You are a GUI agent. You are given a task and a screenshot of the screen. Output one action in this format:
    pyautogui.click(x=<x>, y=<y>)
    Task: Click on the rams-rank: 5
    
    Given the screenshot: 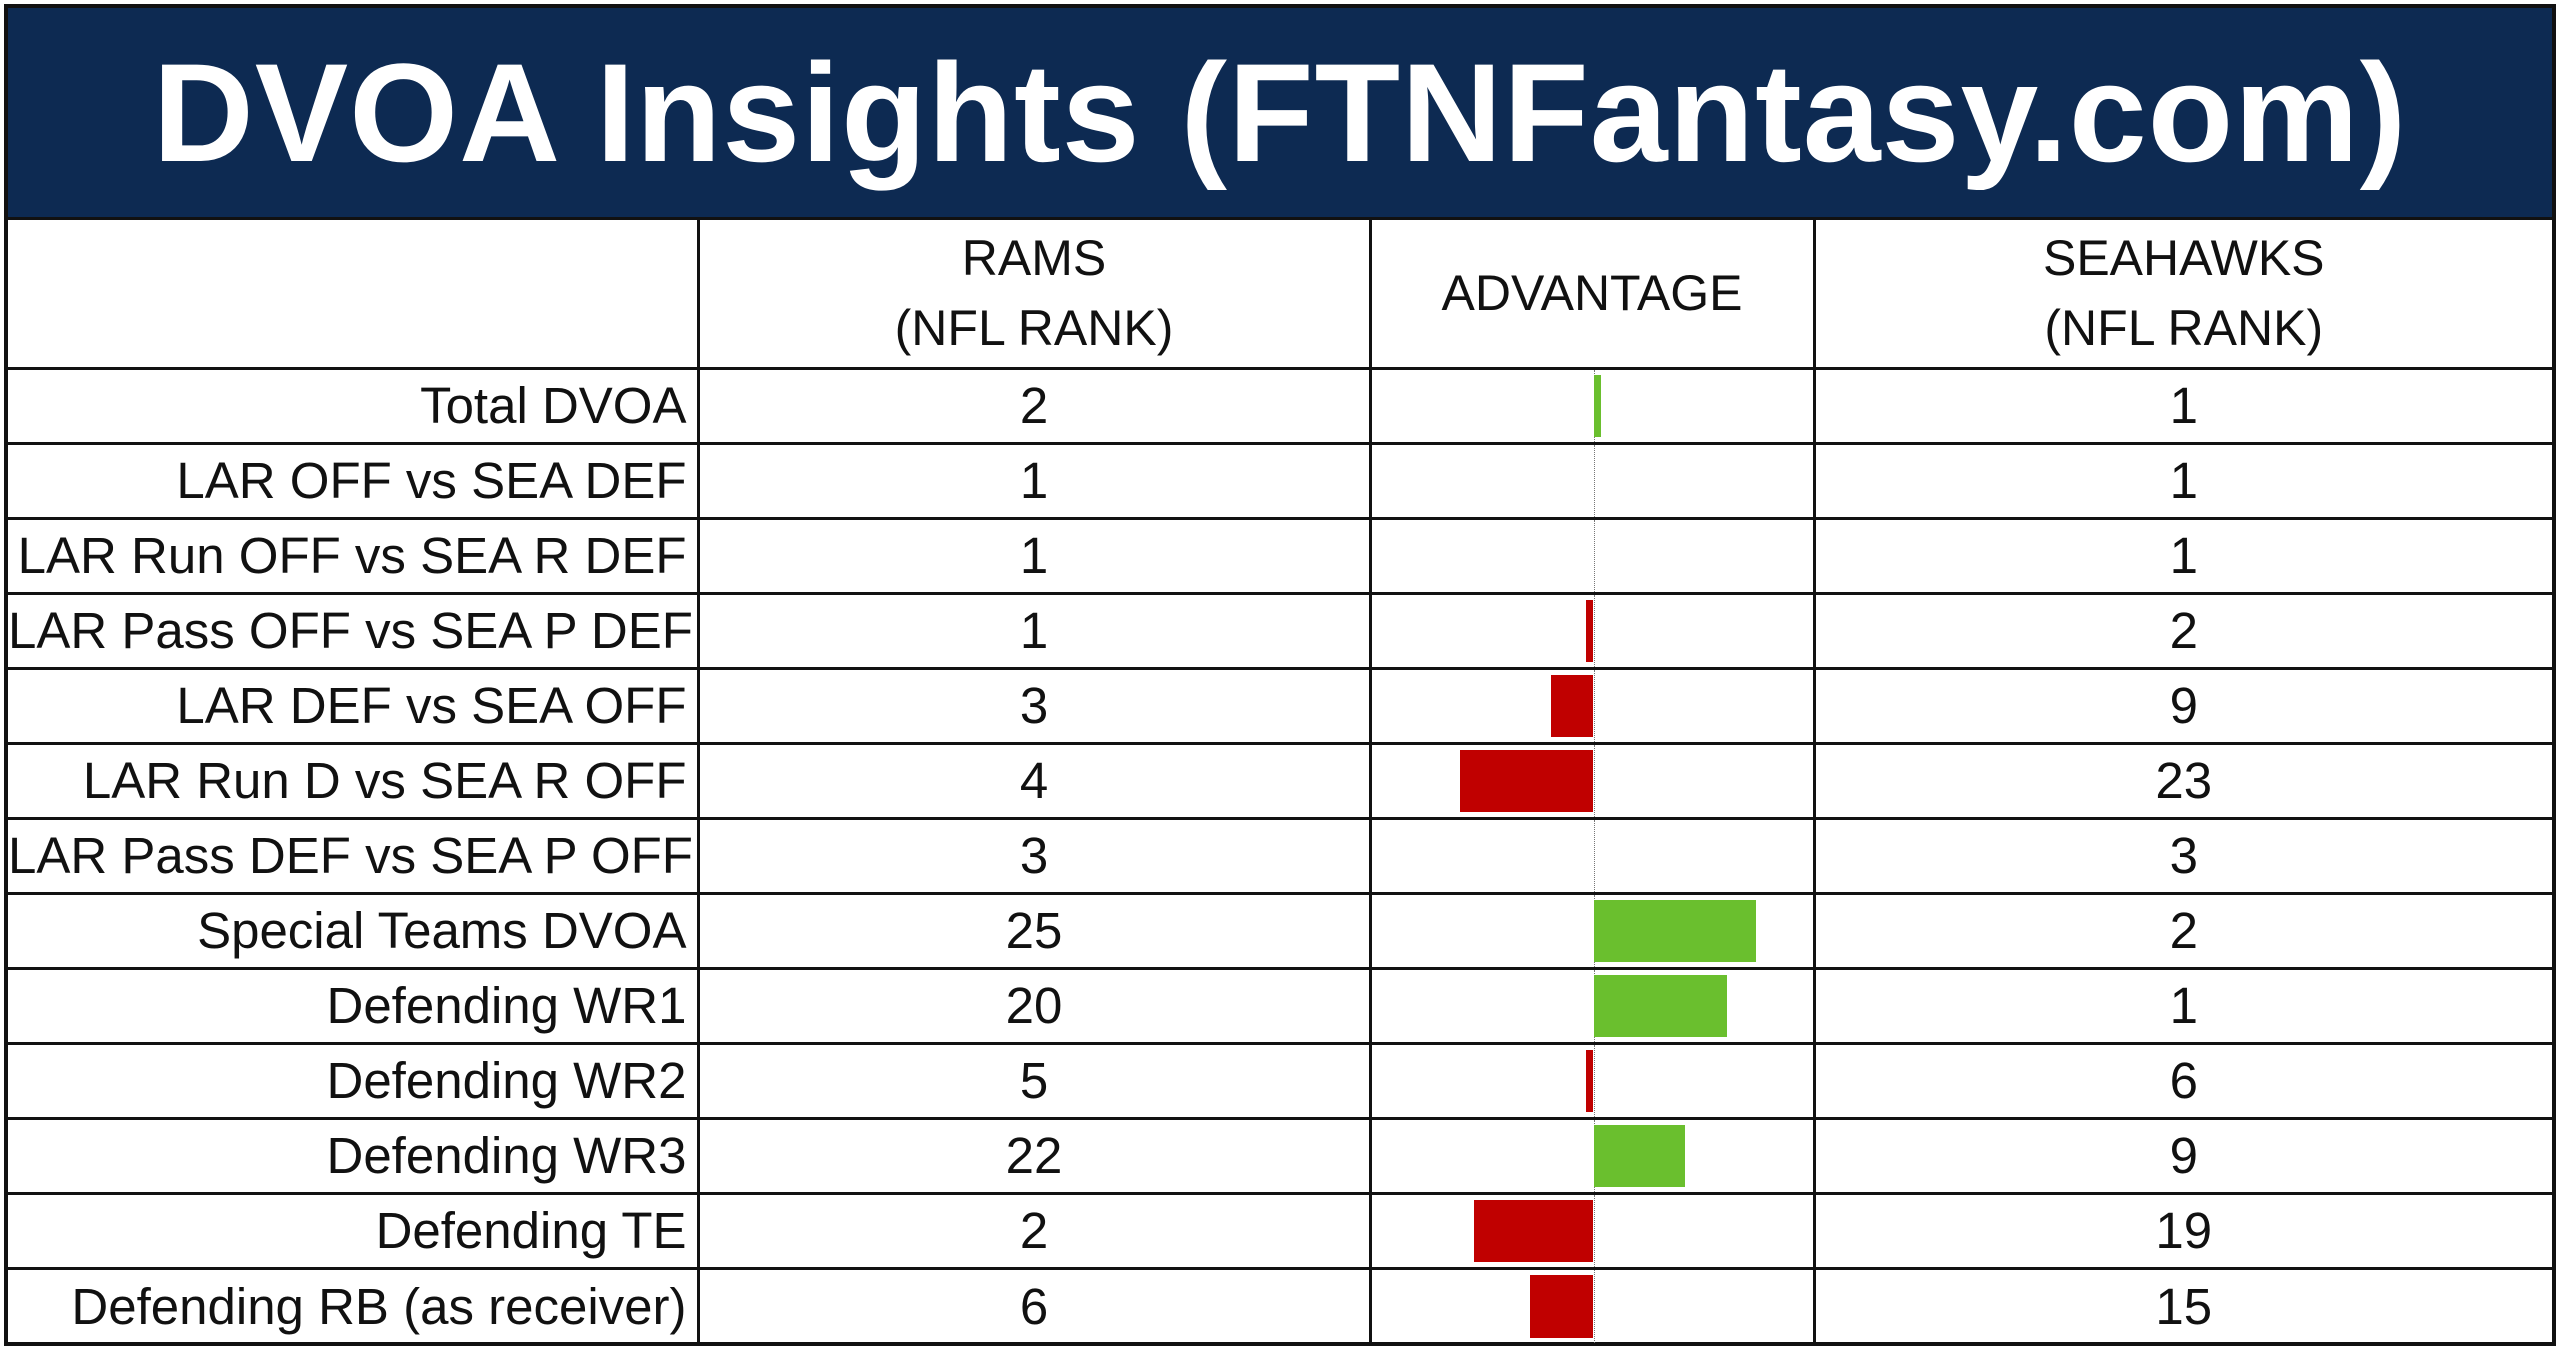 What is the action you would take?
    pyautogui.click(x=1034, y=1080)
    